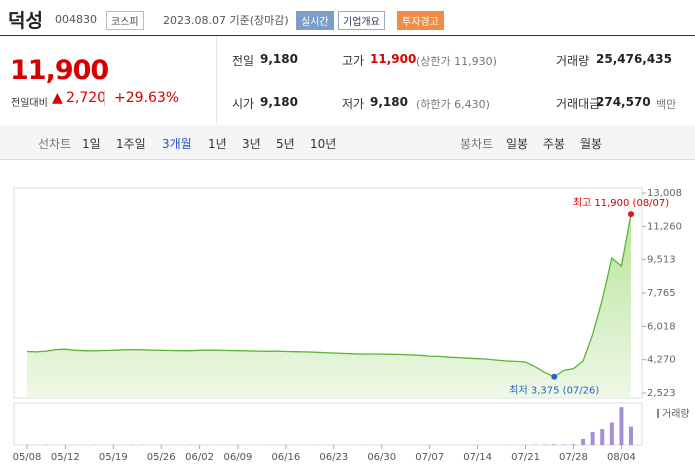  What do you see at coordinates (661, 293) in the screenshot?
I see `y-tick-label: 7,765` at bounding box center [661, 293].